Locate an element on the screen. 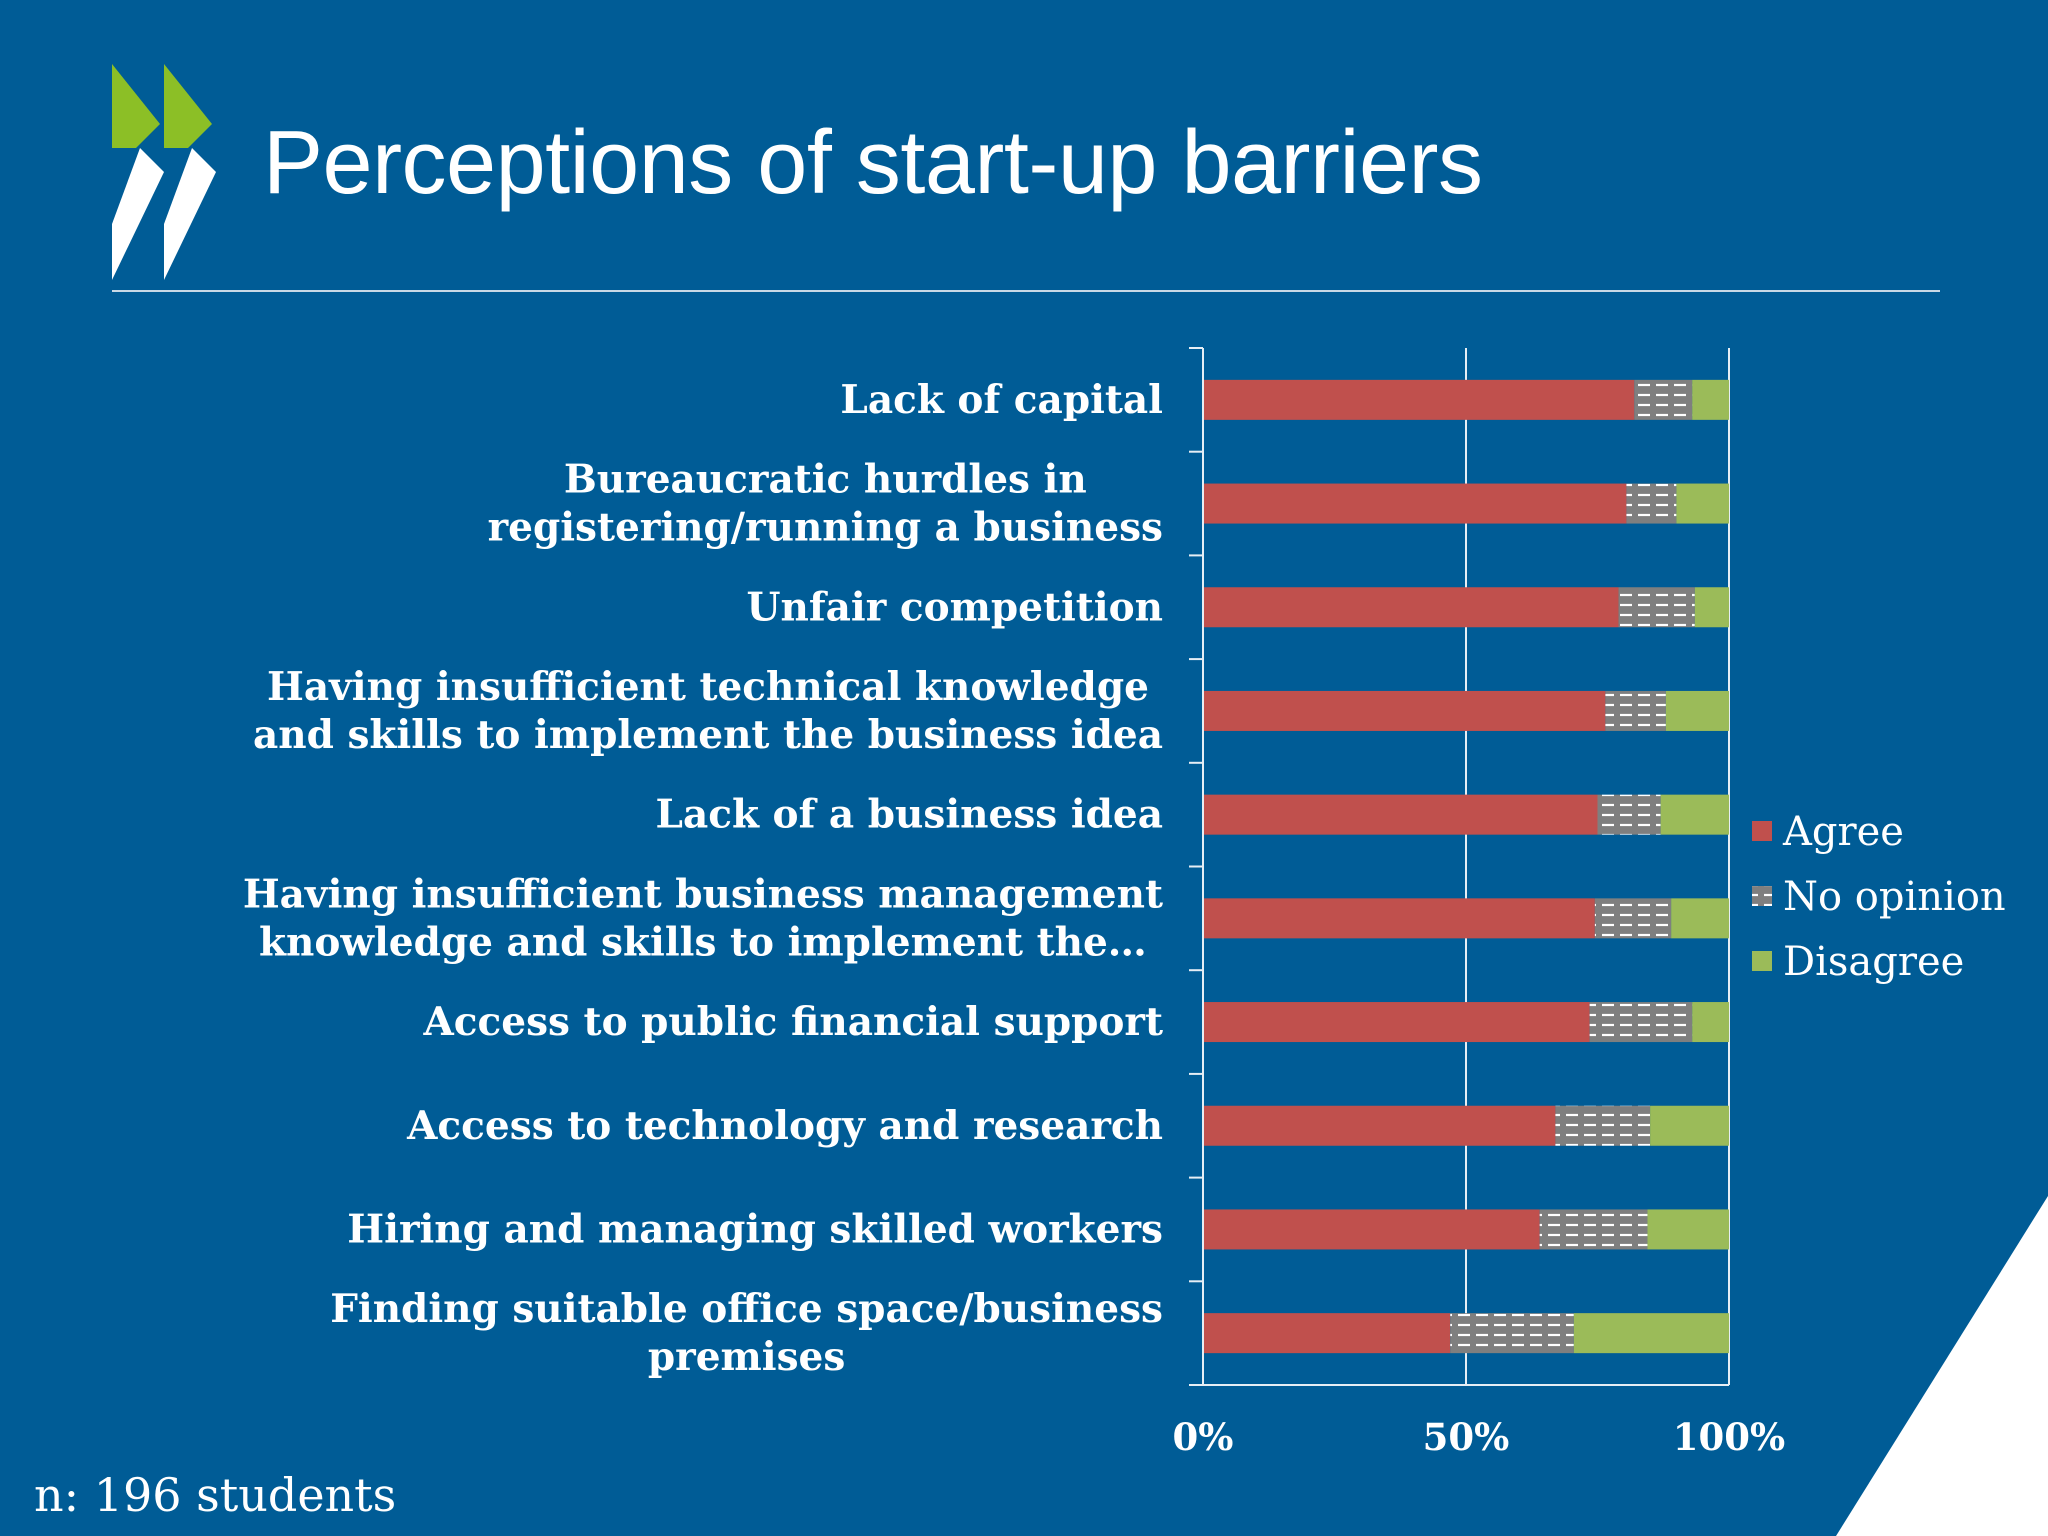 The width and height of the screenshot is (2048, 1536). category-label: Access to technology and research is located at coordinates (784, 1126).